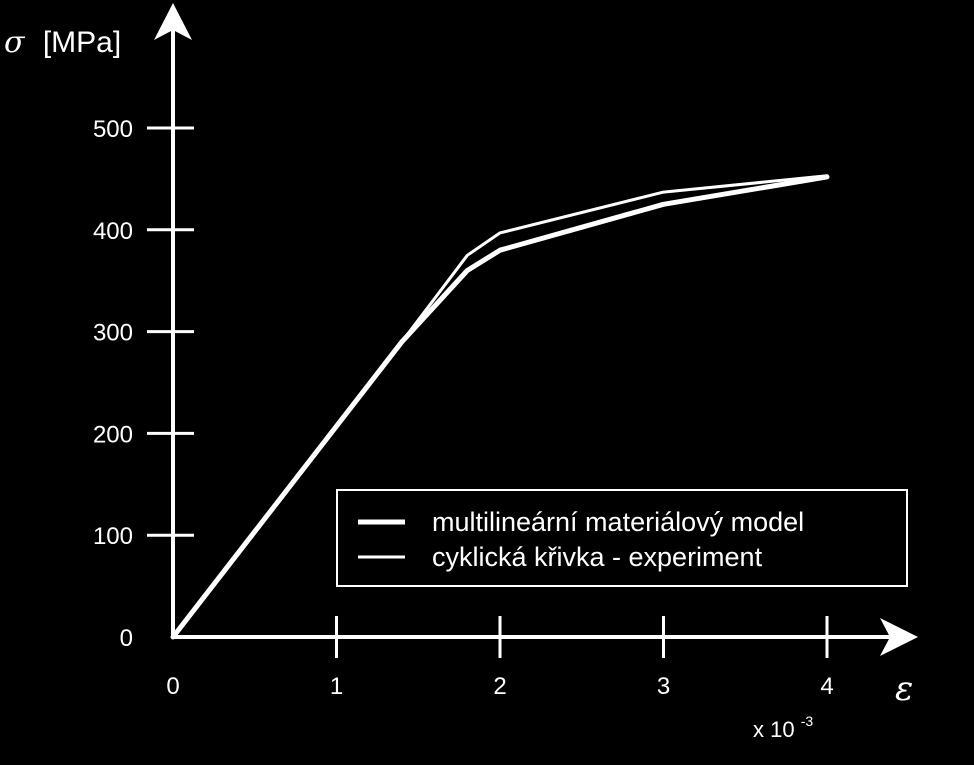 The width and height of the screenshot is (974, 765). What do you see at coordinates (126, 638) in the screenshot?
I see `y-tick-label: 0` at bounding box center [126, 638].